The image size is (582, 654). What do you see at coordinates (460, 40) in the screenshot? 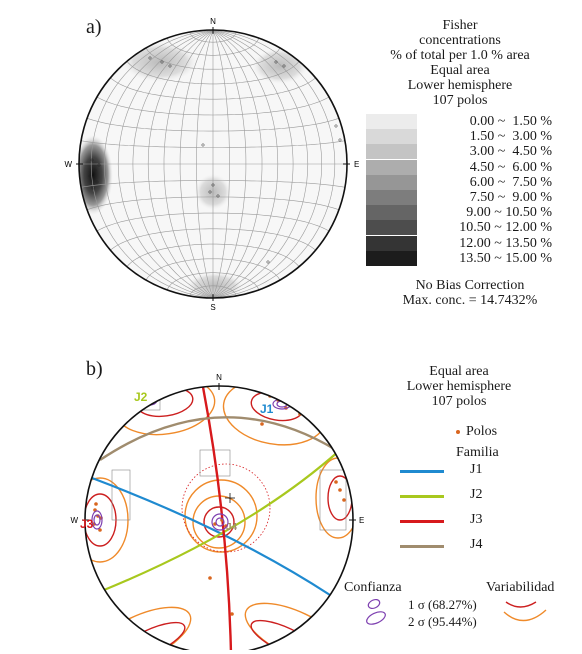
I see `title-line: concentrations` at bounding box center [460, 40].